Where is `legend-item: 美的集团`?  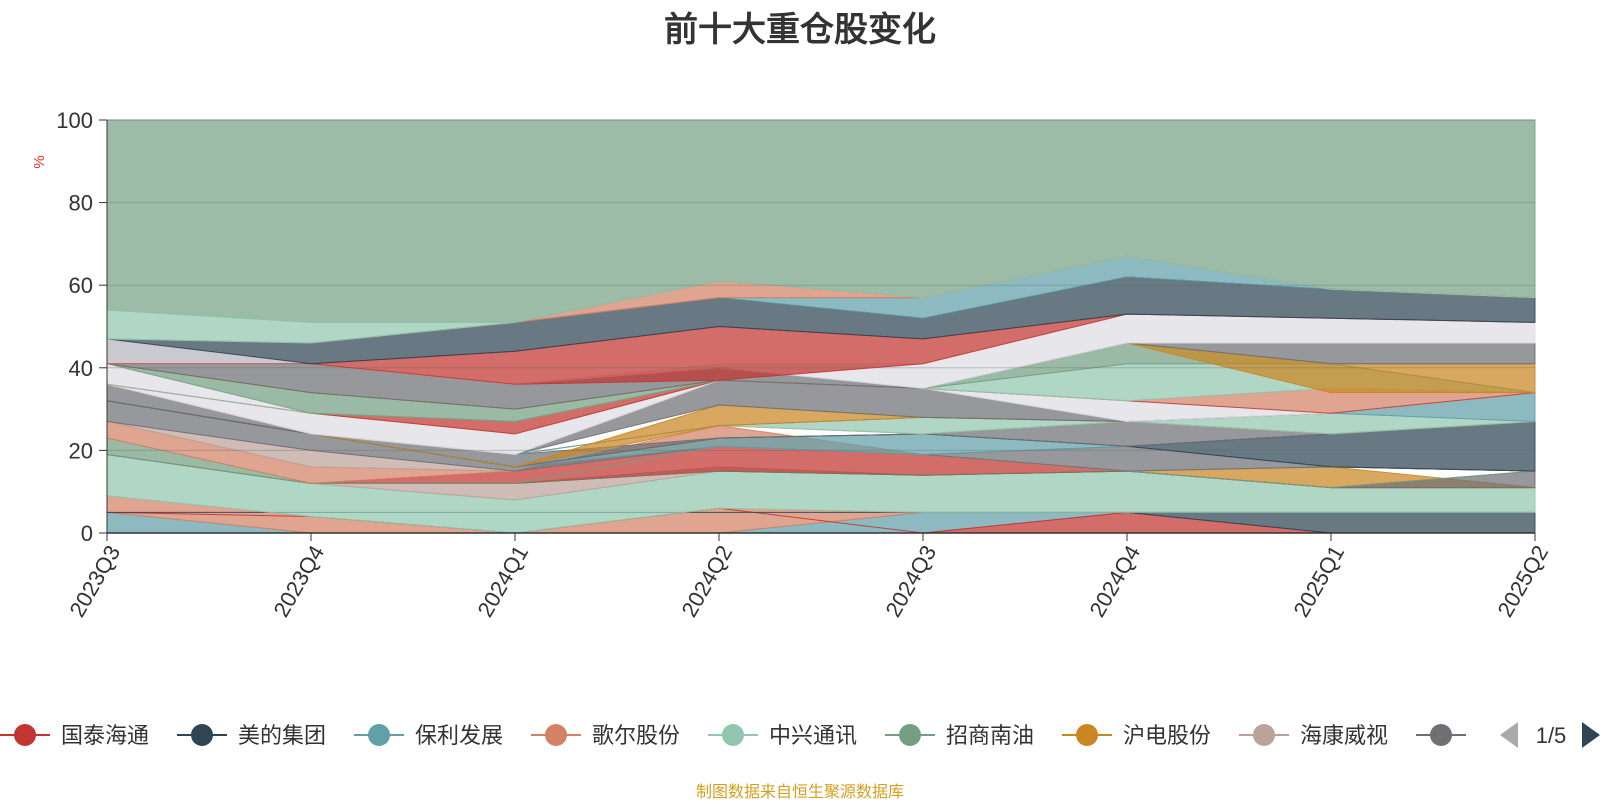
legend-item: 美的集团 is located at coordinates (251, 736).